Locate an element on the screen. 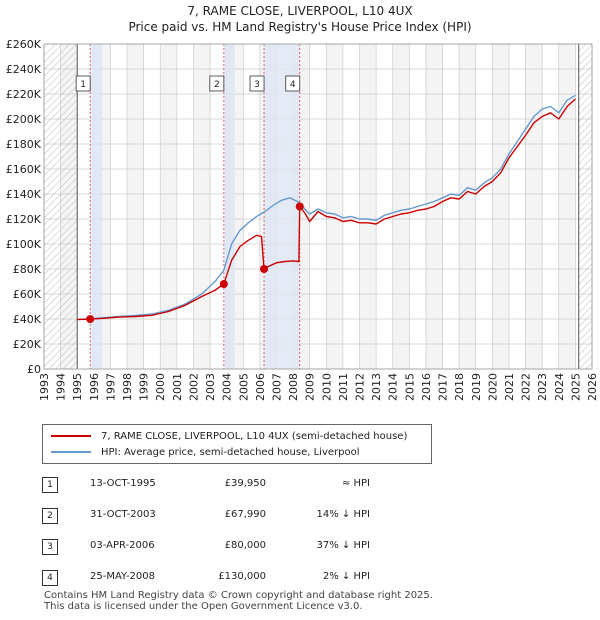 Image resolution: width=600 pixels, height=620 pixels. x-tick-label: 2014 is located at coordinates (393, 387).